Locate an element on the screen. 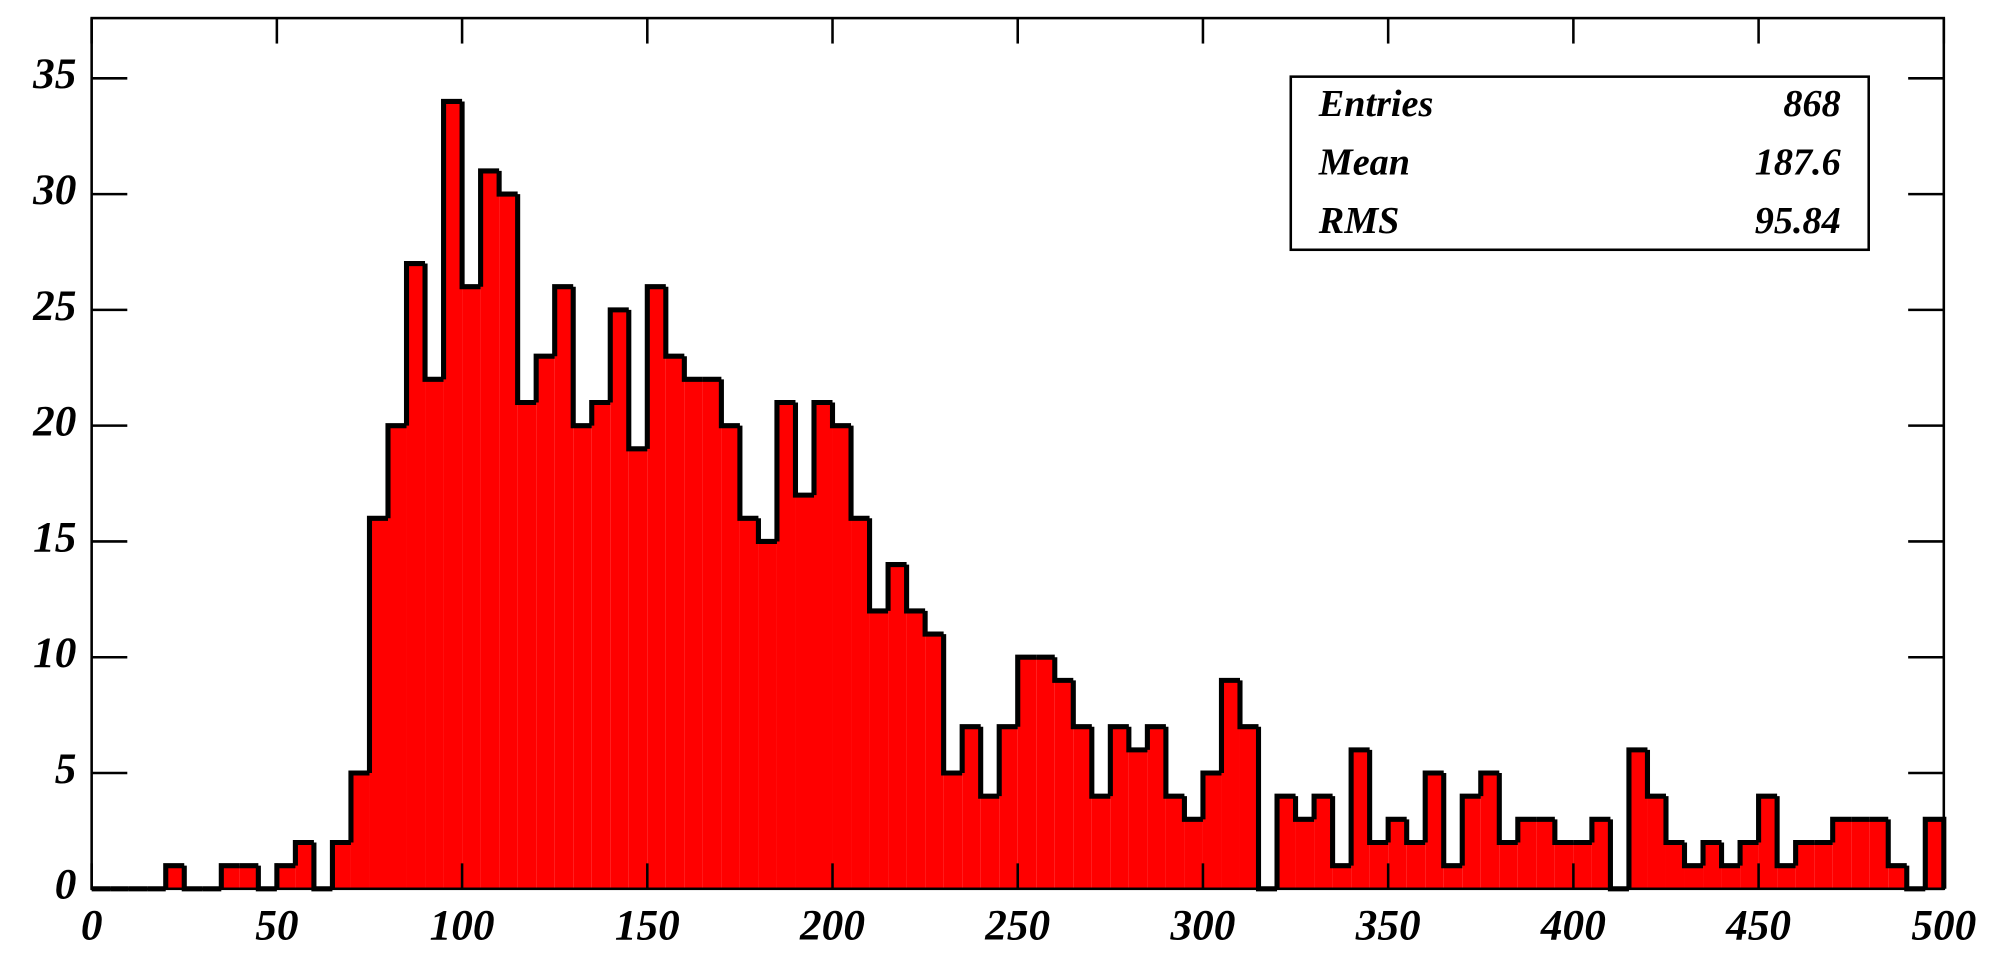 This screenshot has width=1996, height=968. x-tick-label: 450 is located at coordinates (1758, 925).